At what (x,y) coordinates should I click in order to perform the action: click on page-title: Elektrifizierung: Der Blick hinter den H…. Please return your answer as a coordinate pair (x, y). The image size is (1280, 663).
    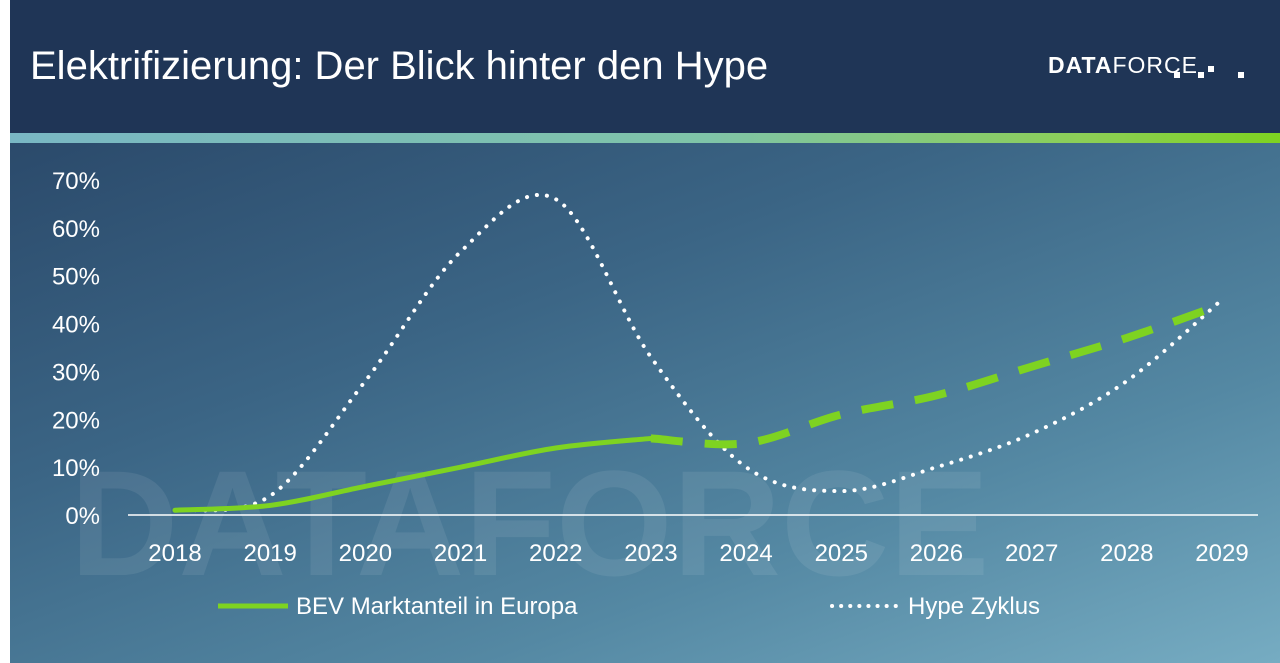
    Looking at the image, I should click on (399, 66).